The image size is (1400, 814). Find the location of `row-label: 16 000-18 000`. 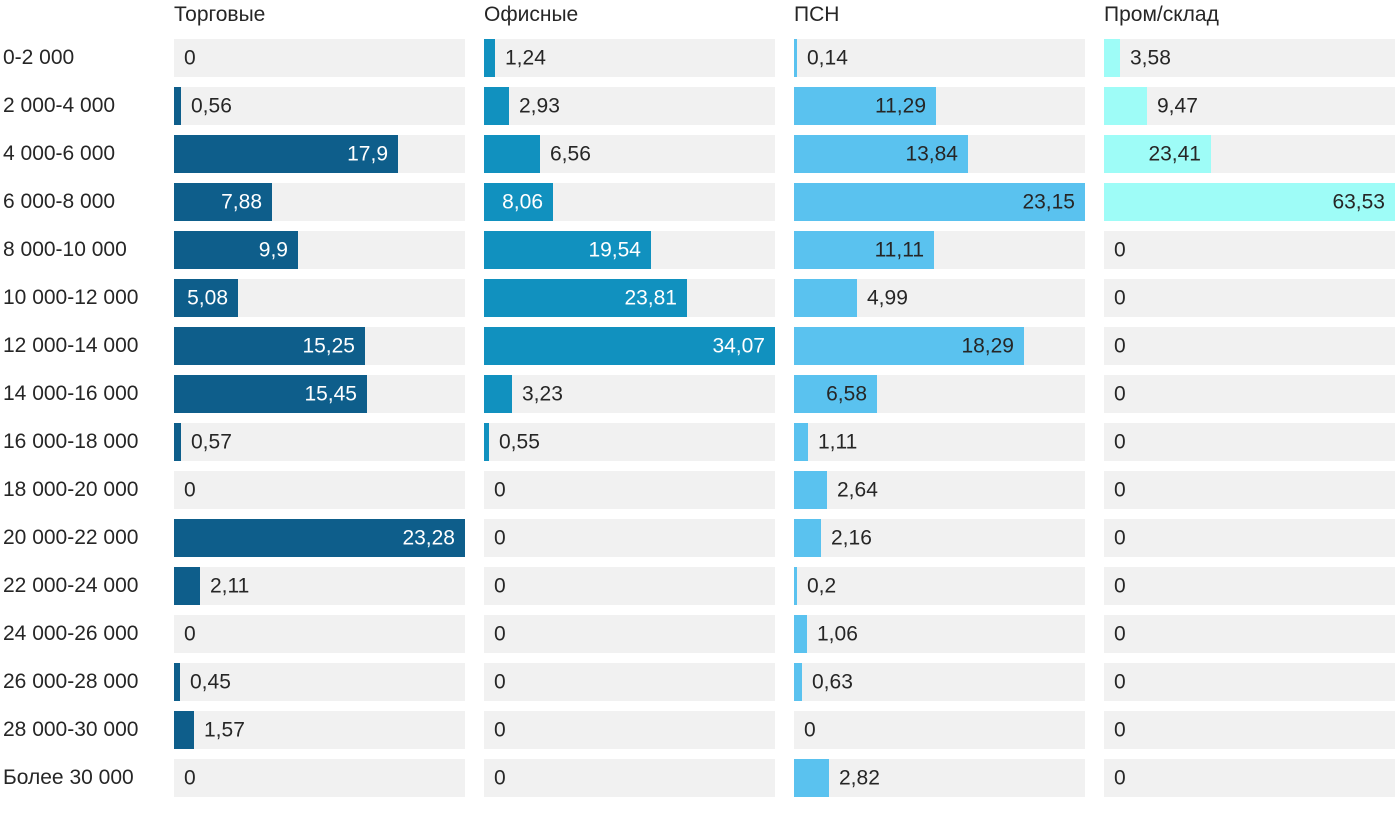

row-label: 16 000-18 000 is located at coordinates (71, 441).